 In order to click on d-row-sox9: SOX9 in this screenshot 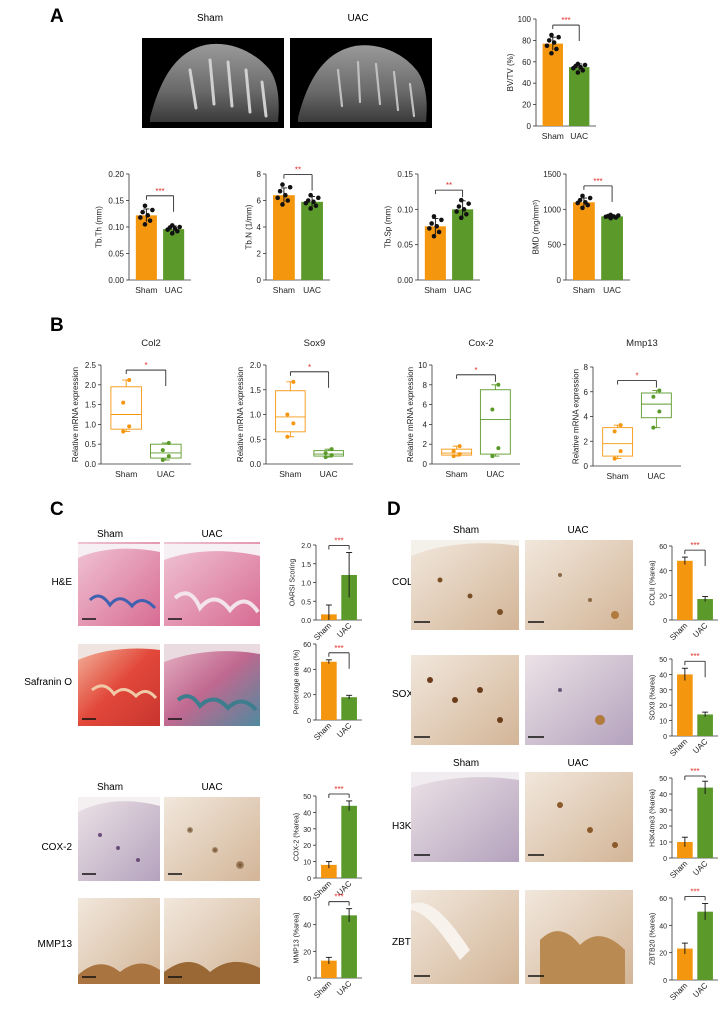, I will do `click(405, 694)`.